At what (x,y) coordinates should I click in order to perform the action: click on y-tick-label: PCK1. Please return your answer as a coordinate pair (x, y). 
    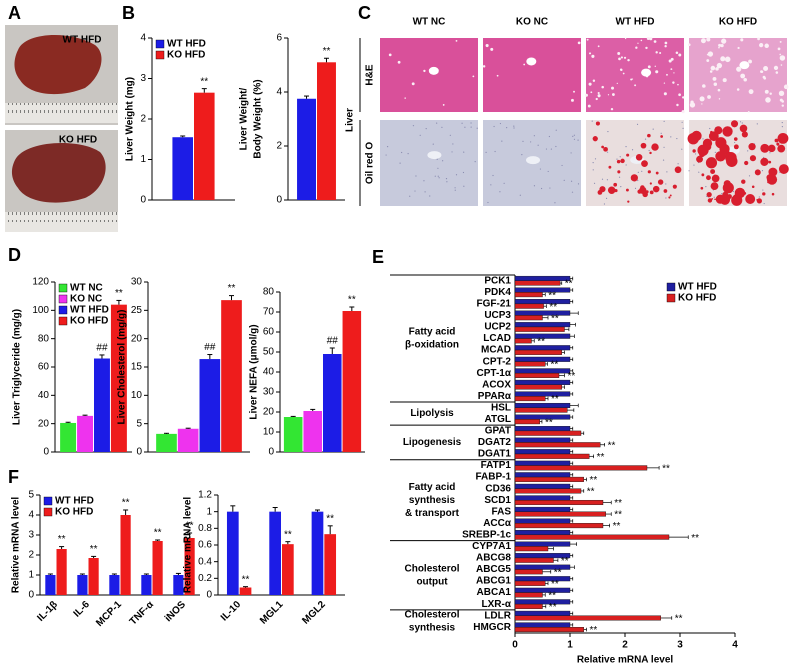
    Looking at the image, I should click on (497, 280).